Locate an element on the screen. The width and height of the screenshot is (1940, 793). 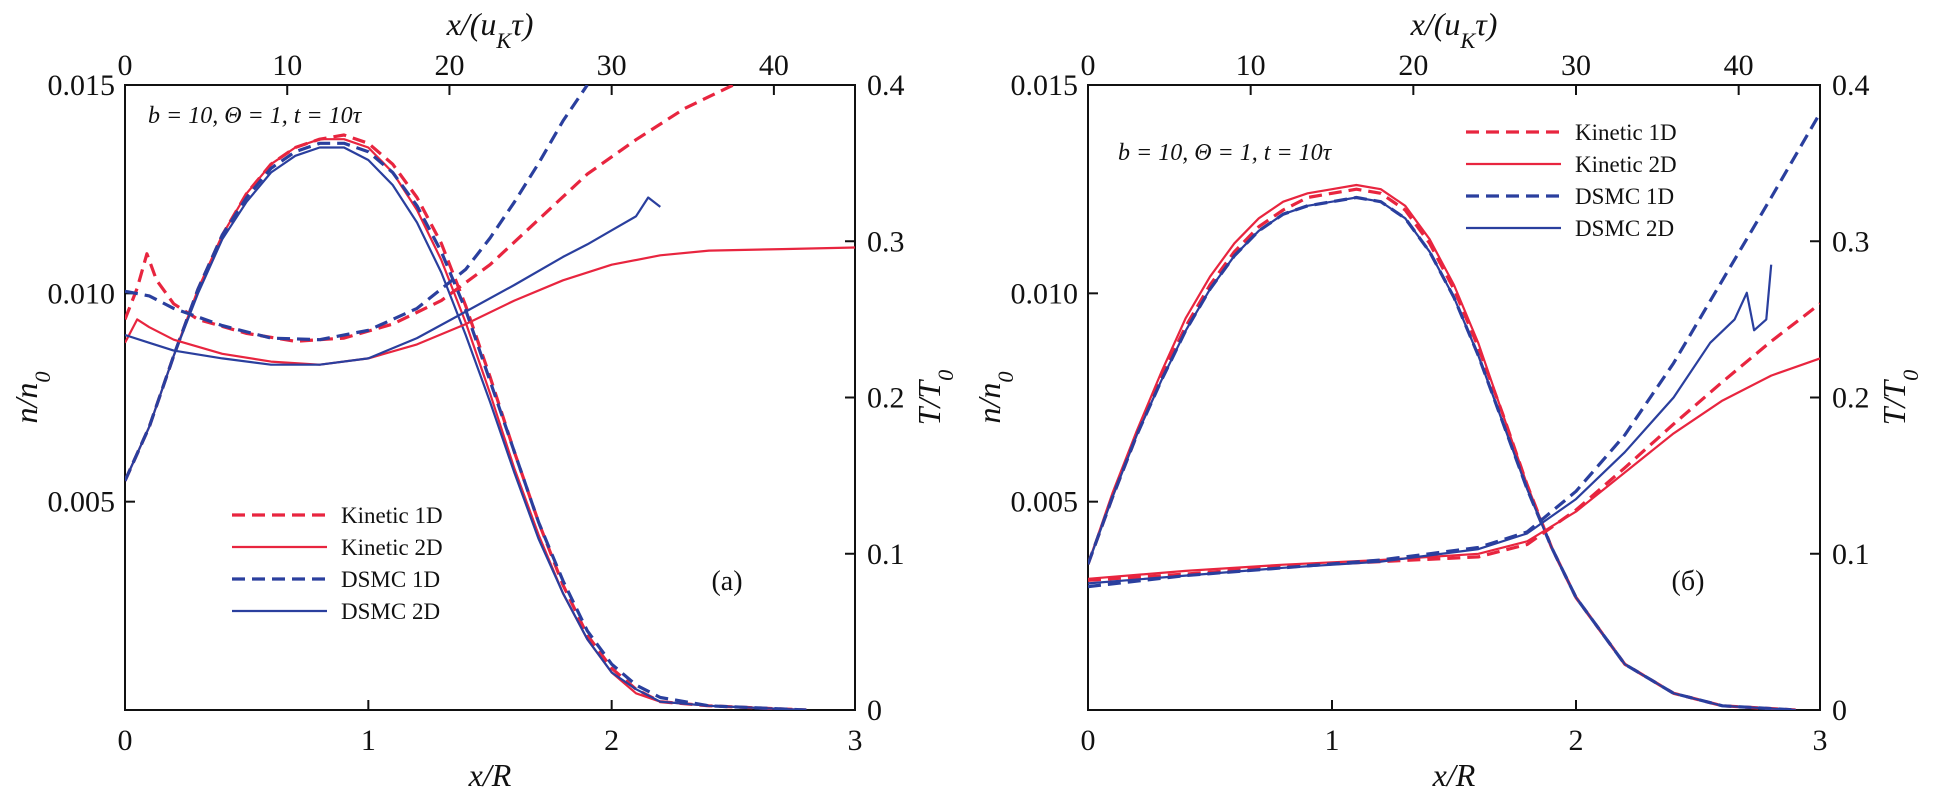
panel-label: (б) is located at coordinates (1688, 581).